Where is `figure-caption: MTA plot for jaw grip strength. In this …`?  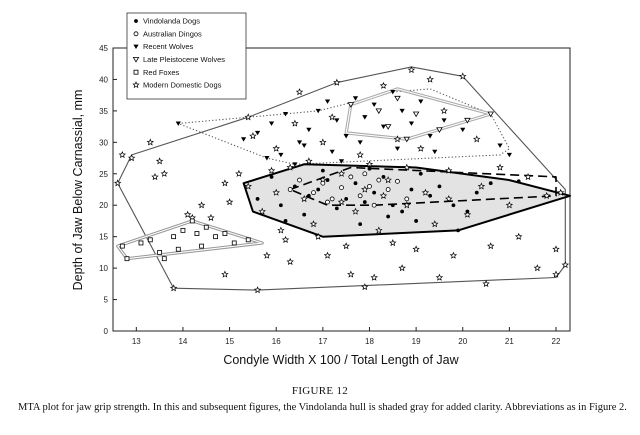
figure-caption: MTA plot for jaw grip strength. In this … is located at coordinates (322, 407).